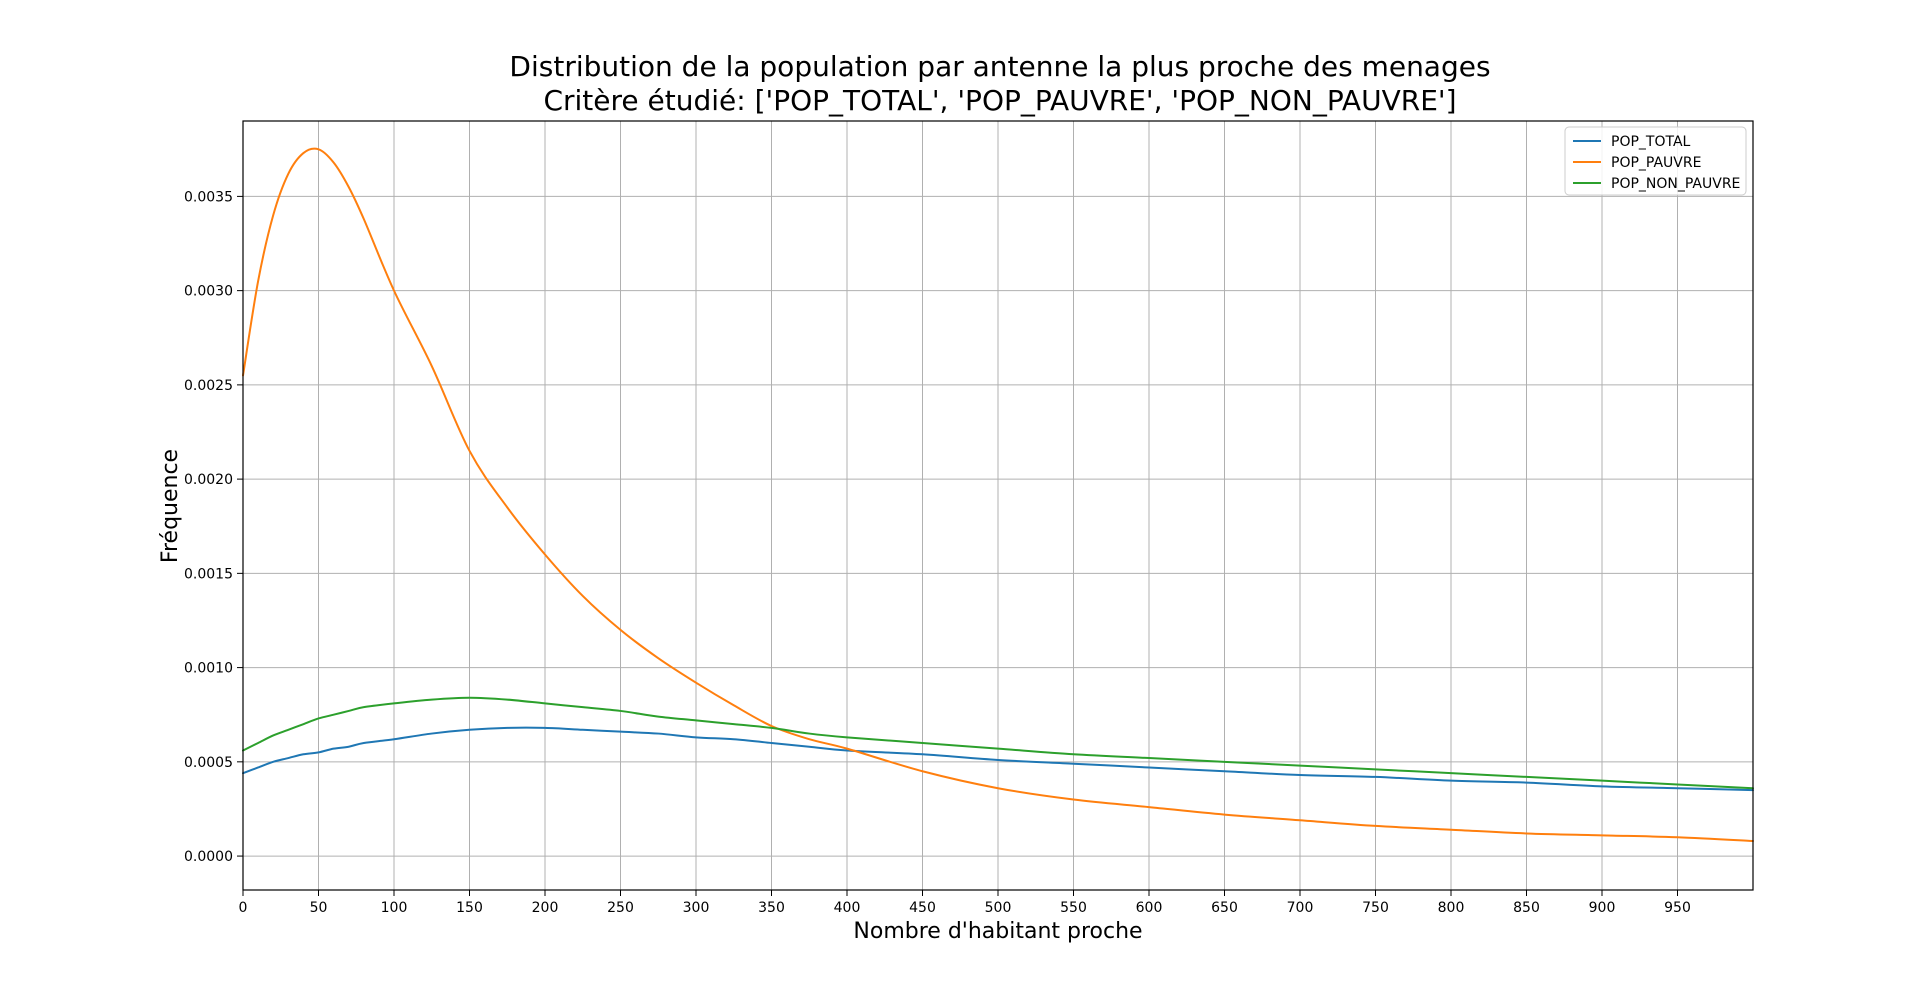 This screenshot has width=1920, height=988. What do you see at coordinates (998, 908) in the screenshot?
I see `x-tick-label: 500` at bounding box center [998, 908].